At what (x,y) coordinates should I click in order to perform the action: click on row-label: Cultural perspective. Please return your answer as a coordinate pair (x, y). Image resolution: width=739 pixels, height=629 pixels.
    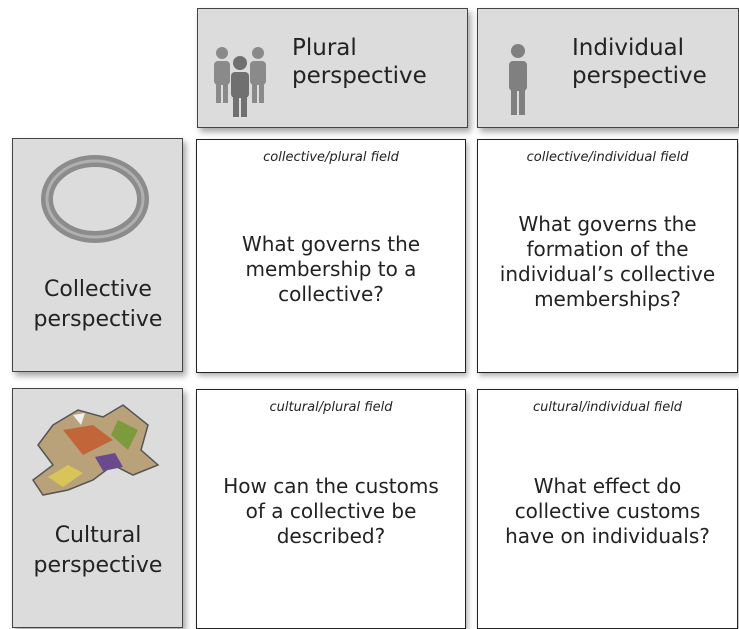
    Looking at the image, I should click on (98, 550).